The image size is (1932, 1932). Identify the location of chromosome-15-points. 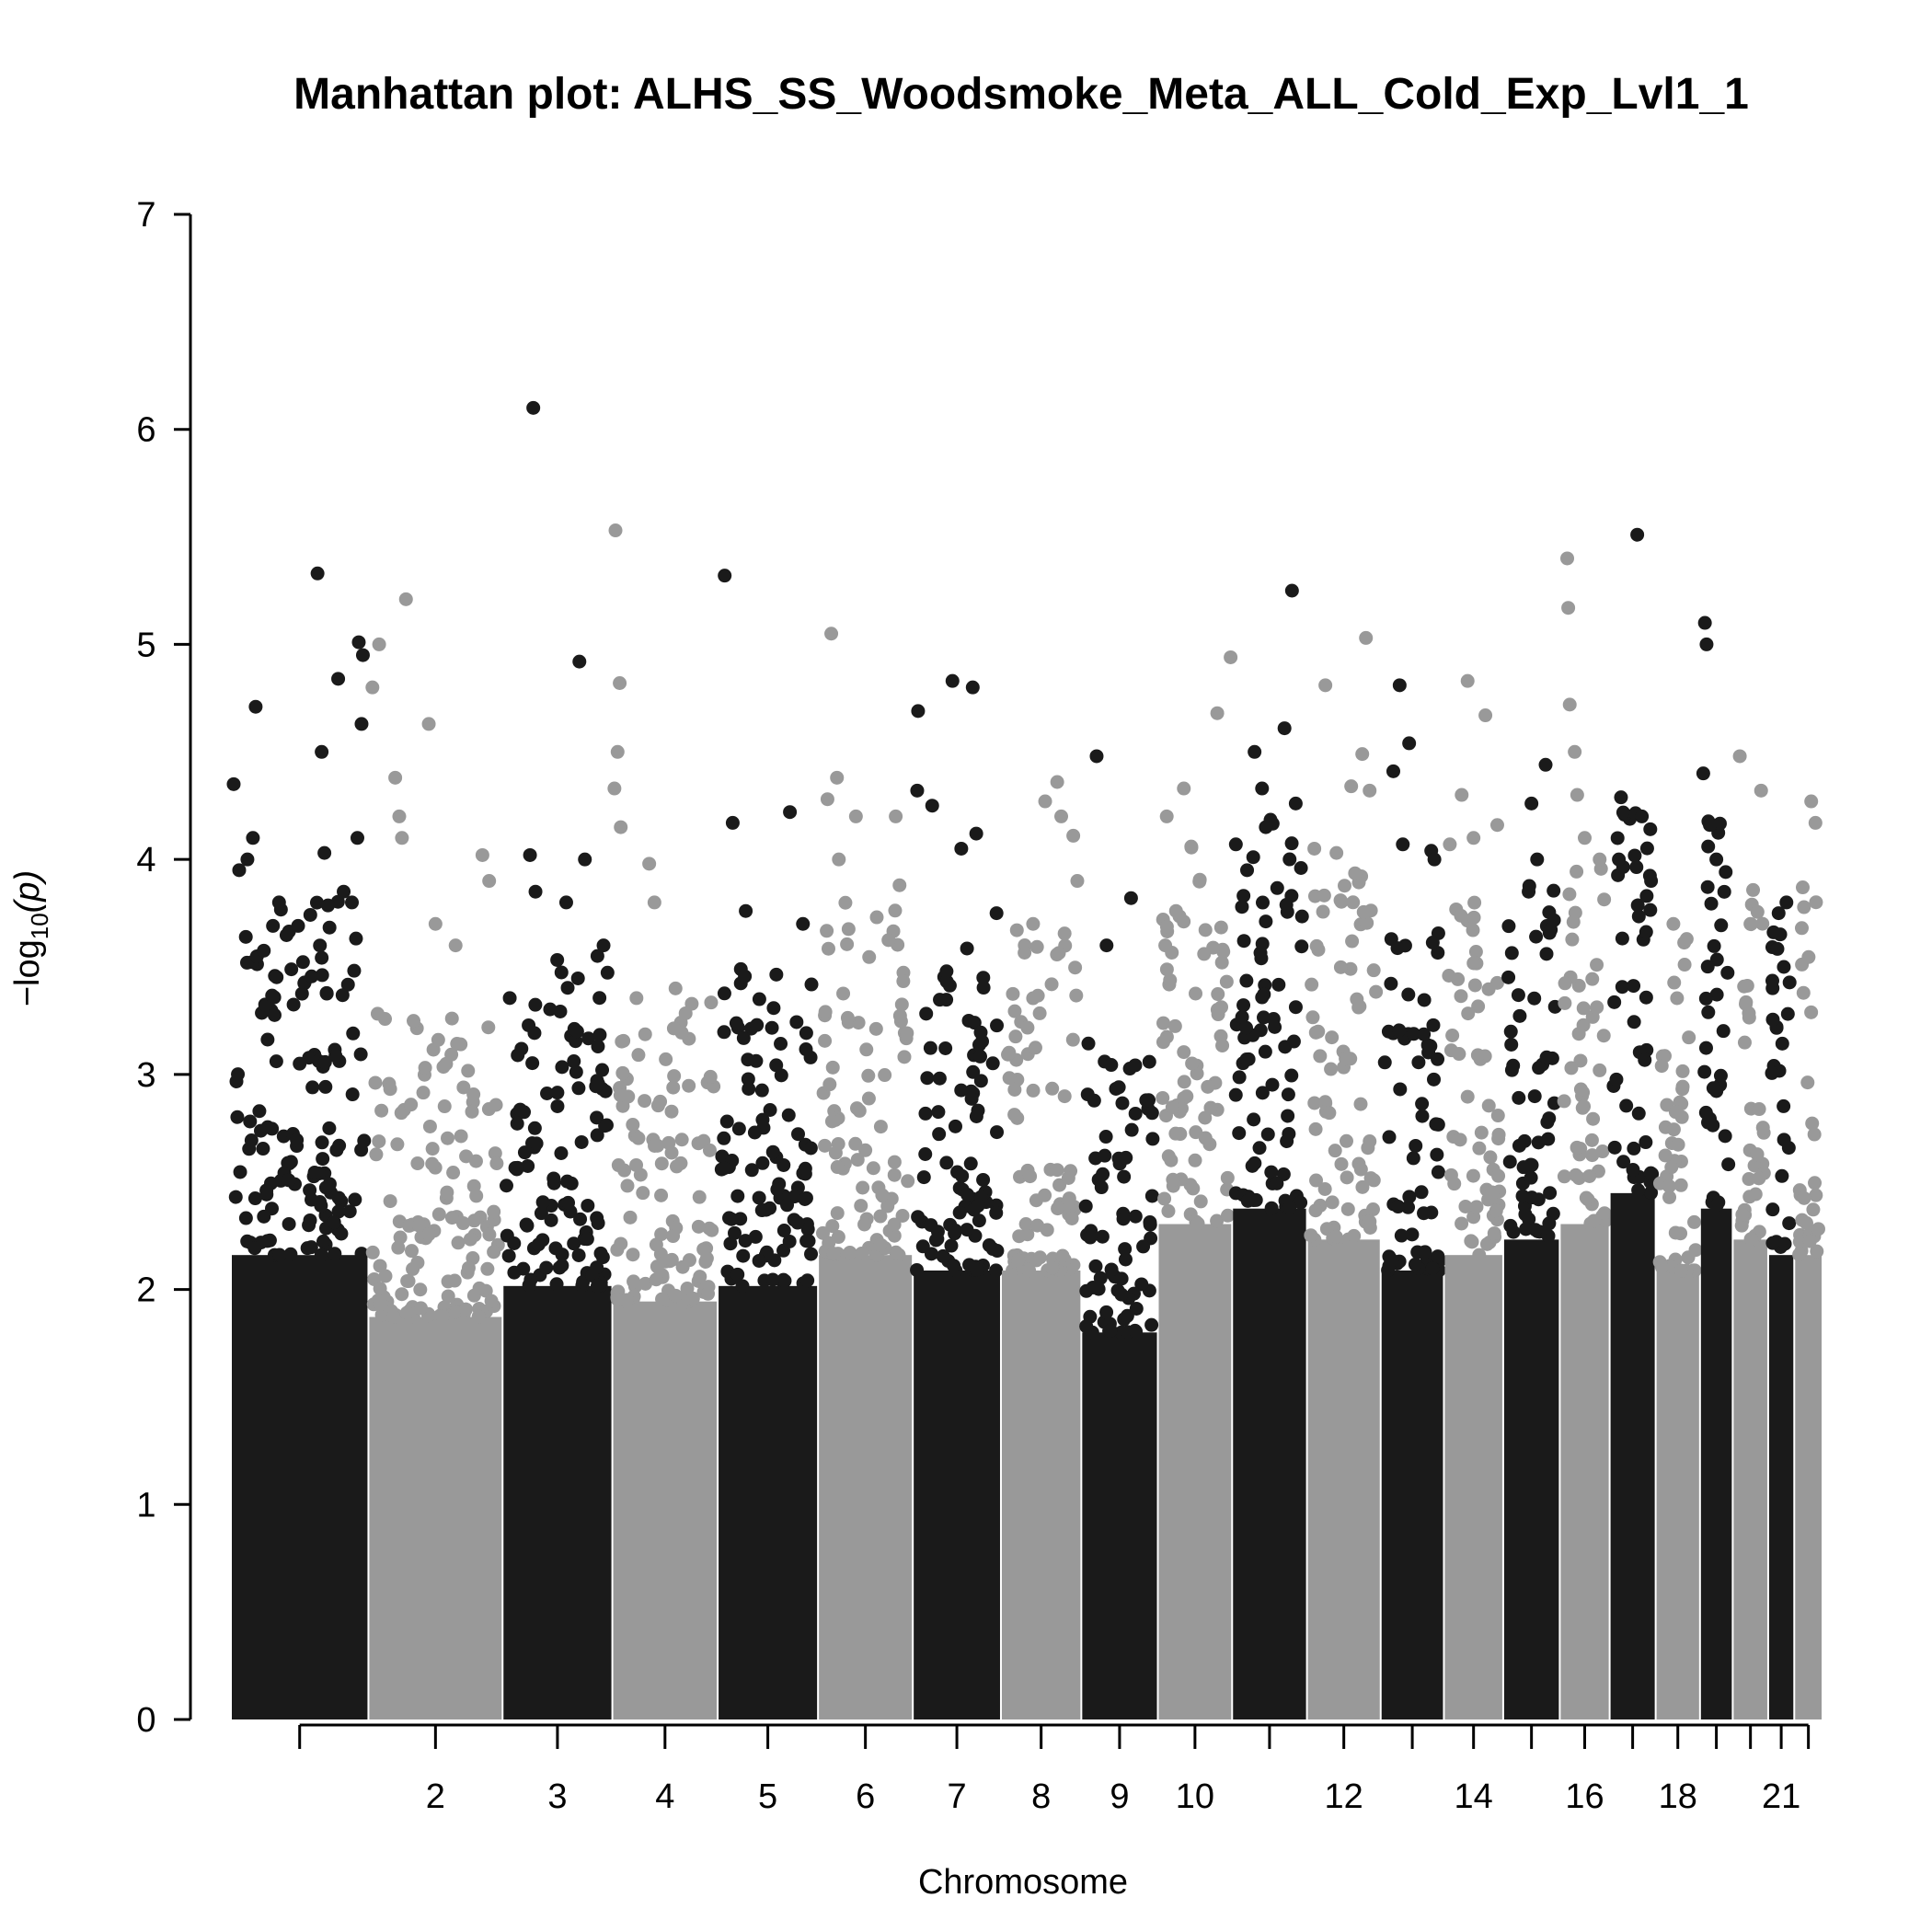
(1531, 1238).